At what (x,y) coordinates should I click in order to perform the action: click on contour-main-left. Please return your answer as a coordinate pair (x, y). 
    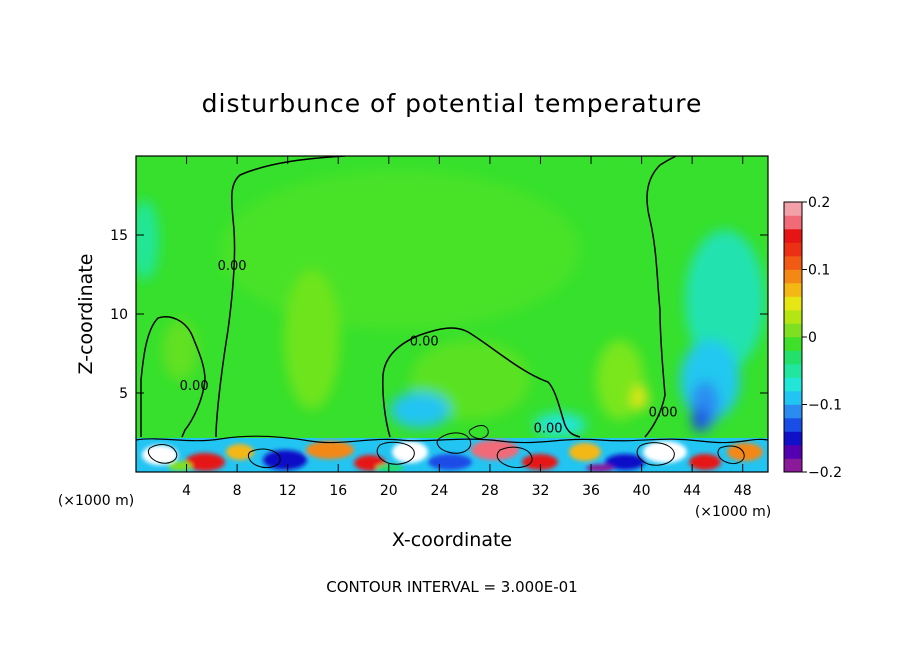
    Looking at the image, I should click on (280, 297).